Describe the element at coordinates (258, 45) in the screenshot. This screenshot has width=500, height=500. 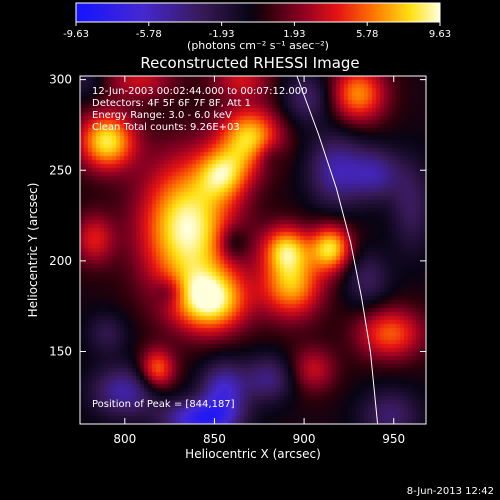
I see `colorbar-unit-label: (photons cm⁻² s⁻¹ asec⁻²)` at that location.